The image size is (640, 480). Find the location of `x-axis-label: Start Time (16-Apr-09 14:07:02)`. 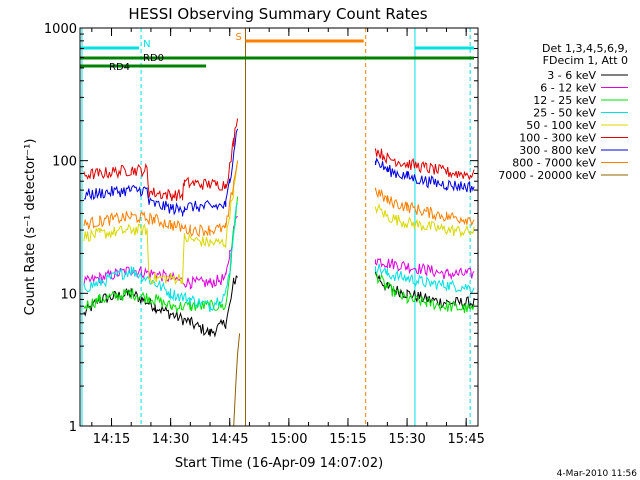

x-axis-label: Start Time (16-Apr-09 14:07:02) is located at coordinates (279, 463).